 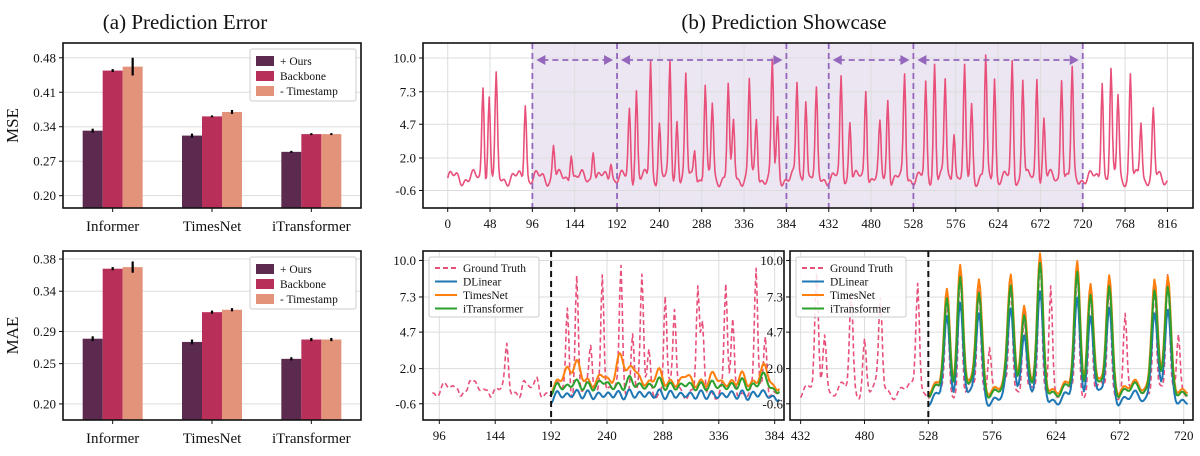 I want to click on y-tick-label: 7.3, so click(x=775, y=296).